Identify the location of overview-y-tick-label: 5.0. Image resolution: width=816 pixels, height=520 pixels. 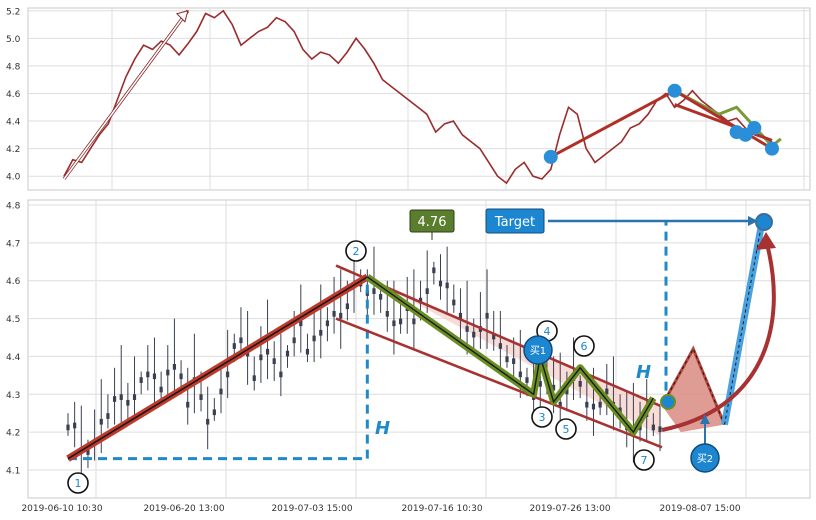
(13, 40).